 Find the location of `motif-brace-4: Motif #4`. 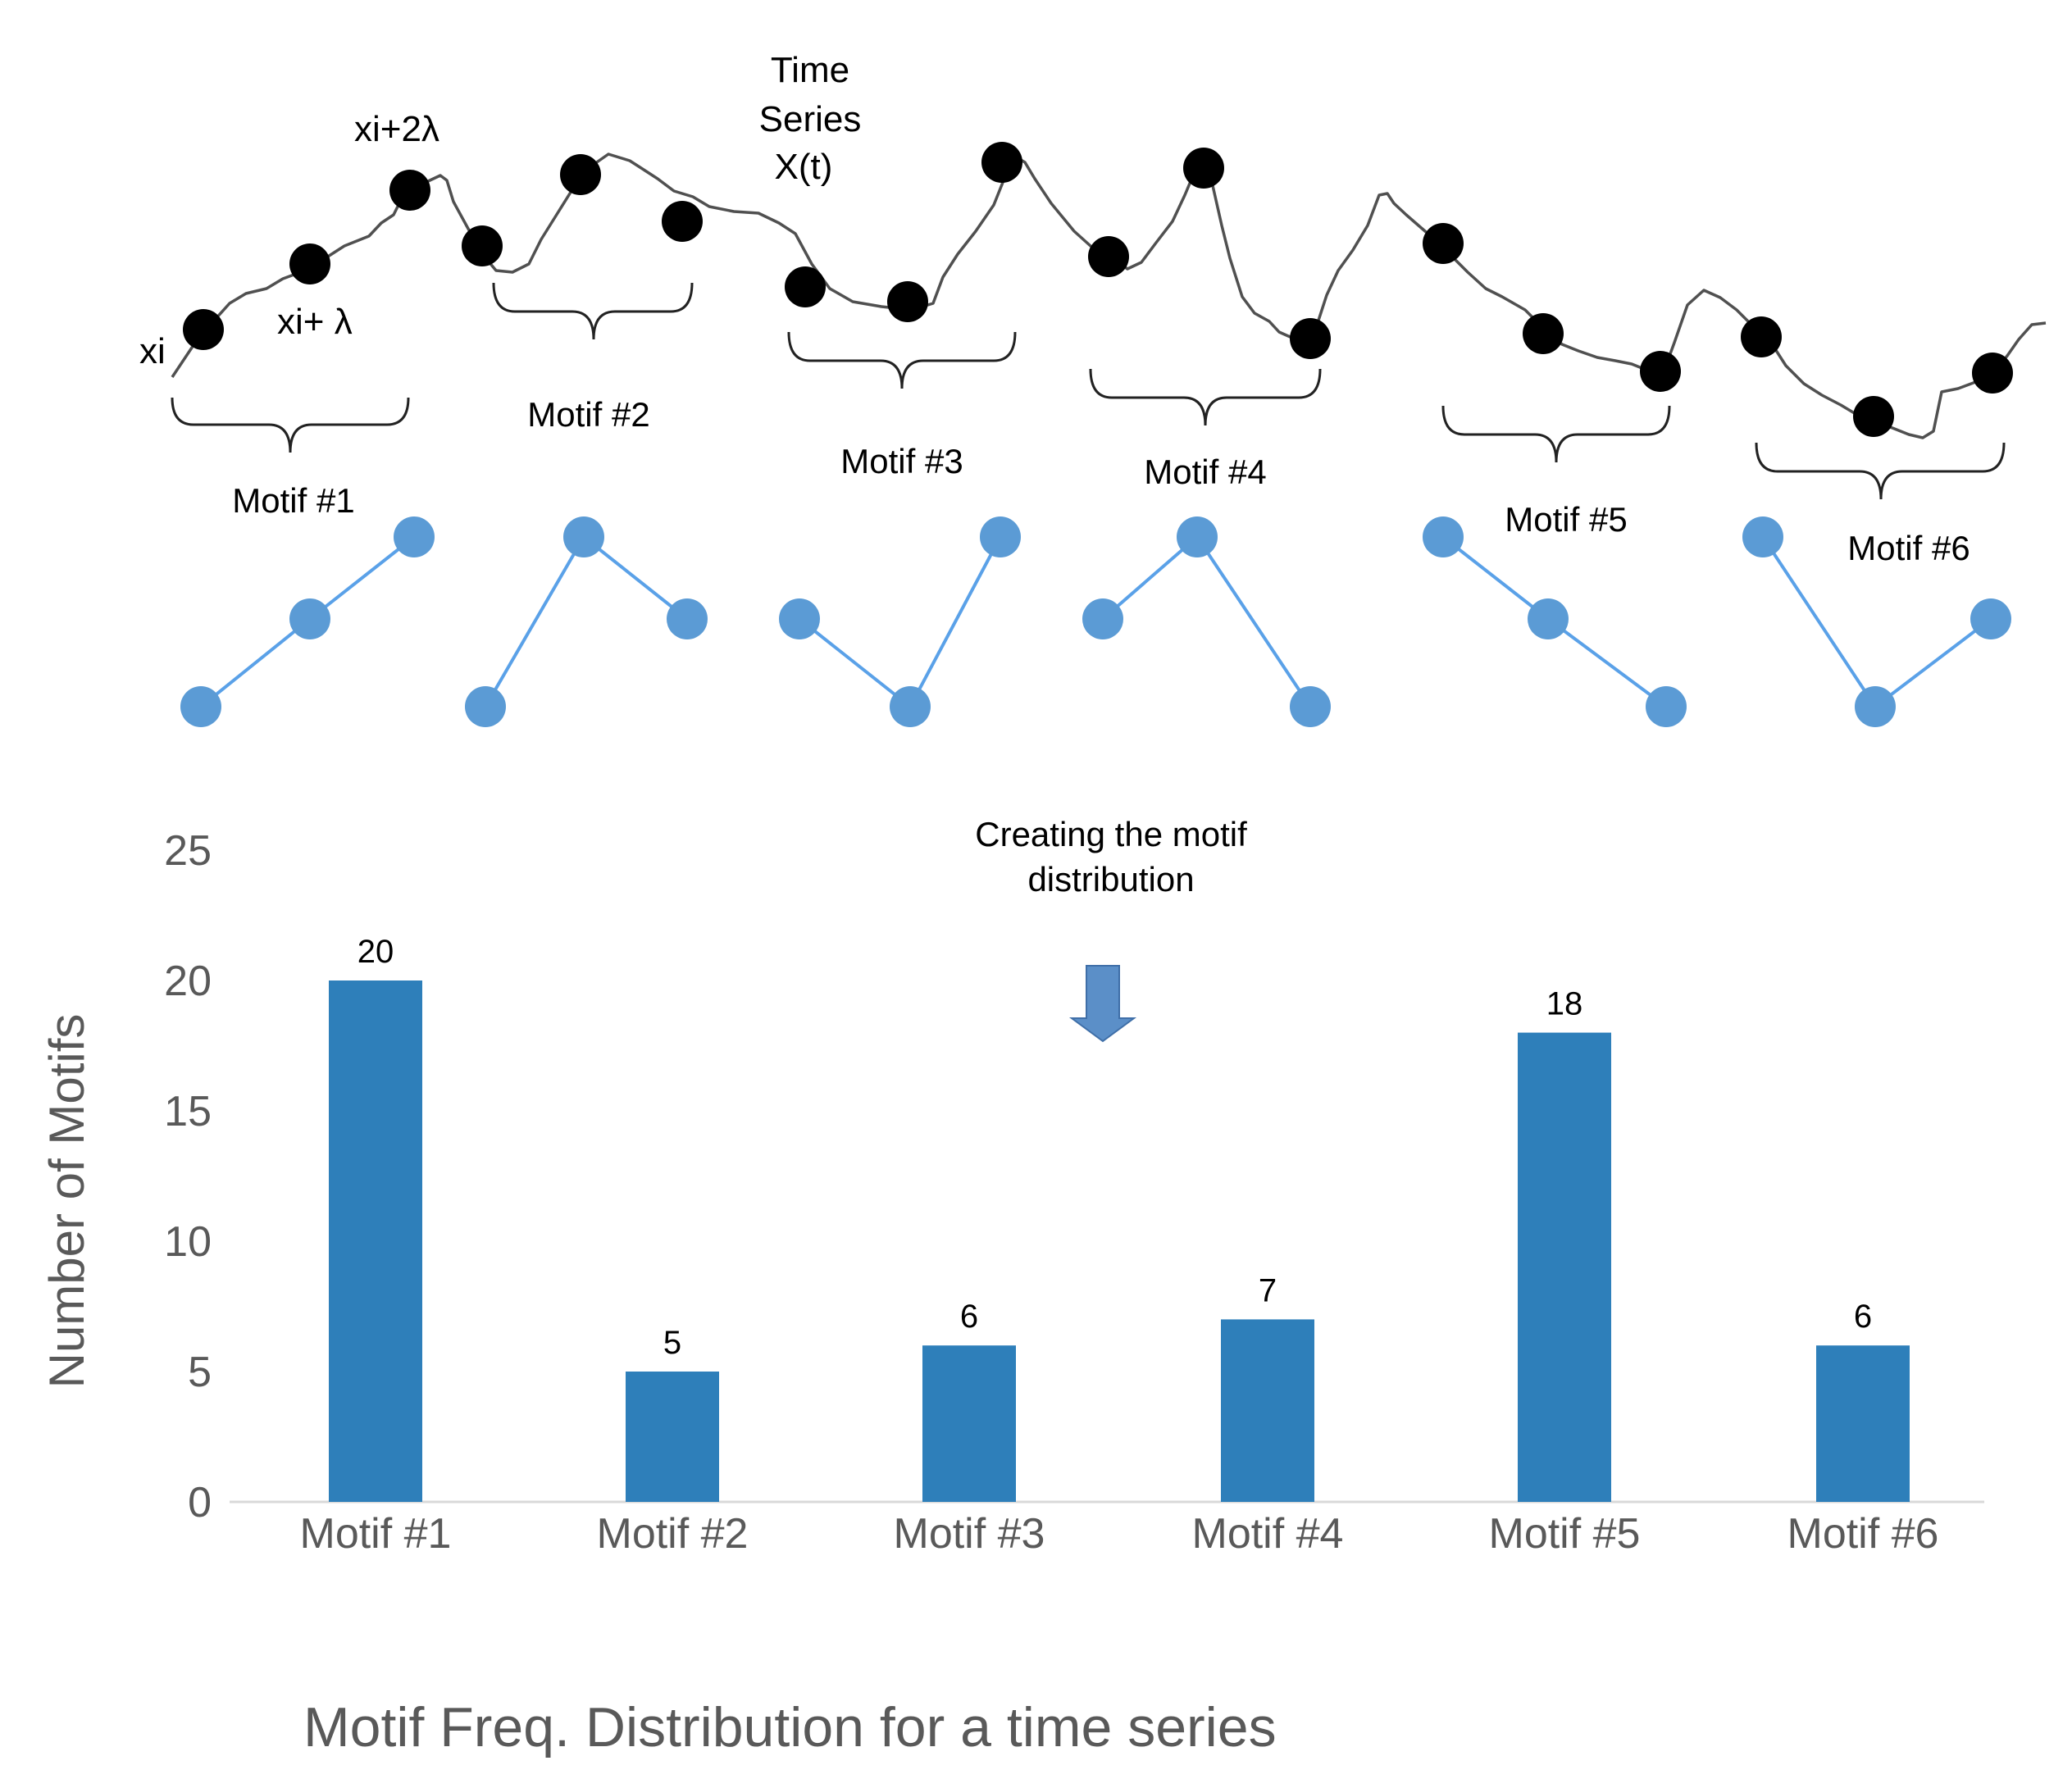

motif-brace-4: Motif #4 is located at coordinates (1205, 429).